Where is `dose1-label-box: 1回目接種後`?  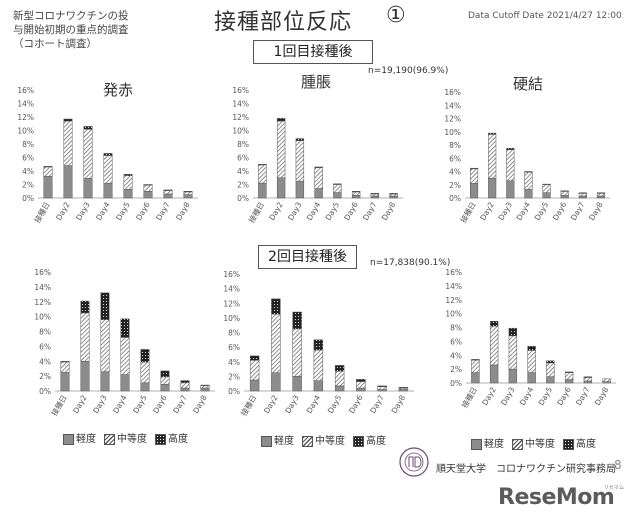 dose1-label-box: 1回目接種後 is located at coordinates (313, 52).